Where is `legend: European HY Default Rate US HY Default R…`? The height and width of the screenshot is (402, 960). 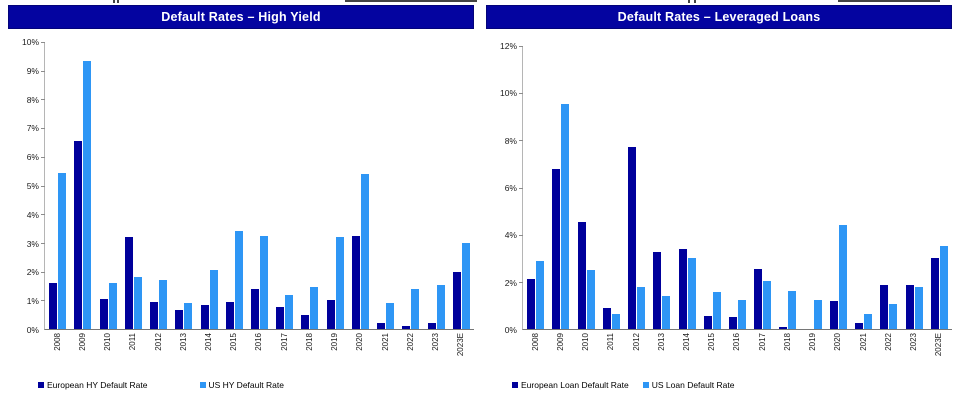
legend: European HY Default Rate US HY Default R… is located at coordinates (241, 385).